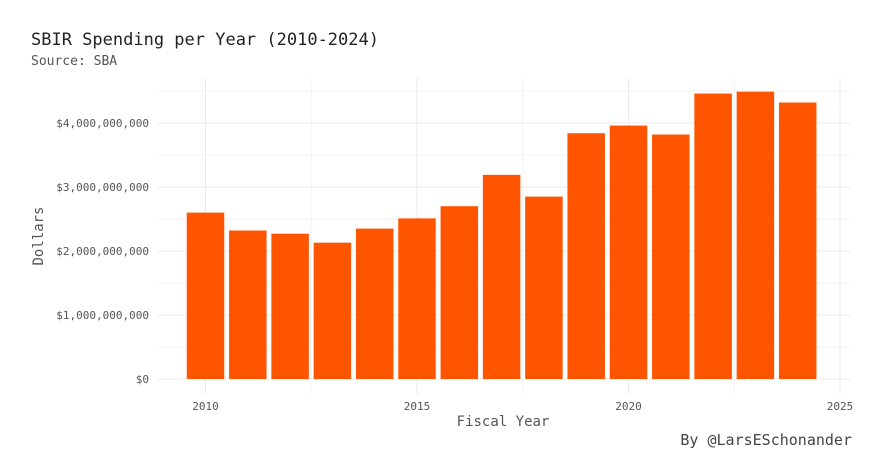  I want to click on chart-subtitle: Source: SBA, so click(74, 61).